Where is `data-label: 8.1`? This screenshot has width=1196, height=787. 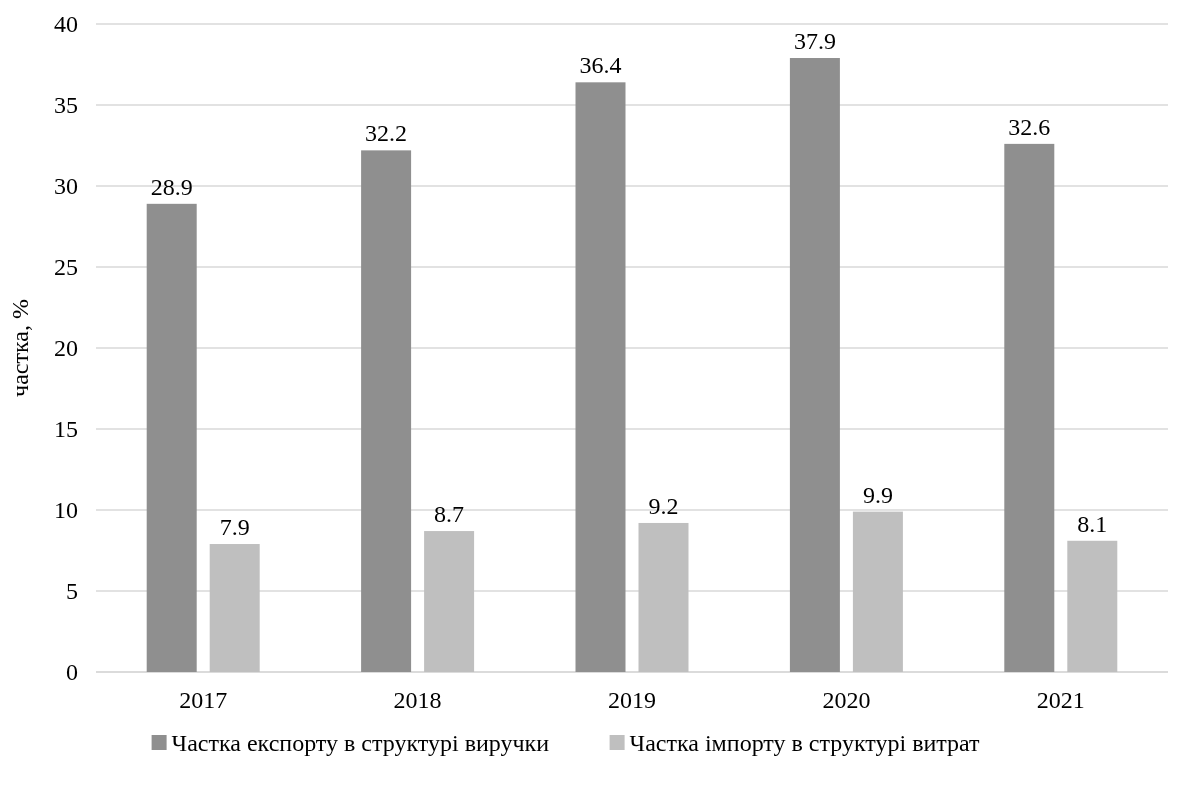
data-label: 8.1 is located at coordinates (1092, 523).